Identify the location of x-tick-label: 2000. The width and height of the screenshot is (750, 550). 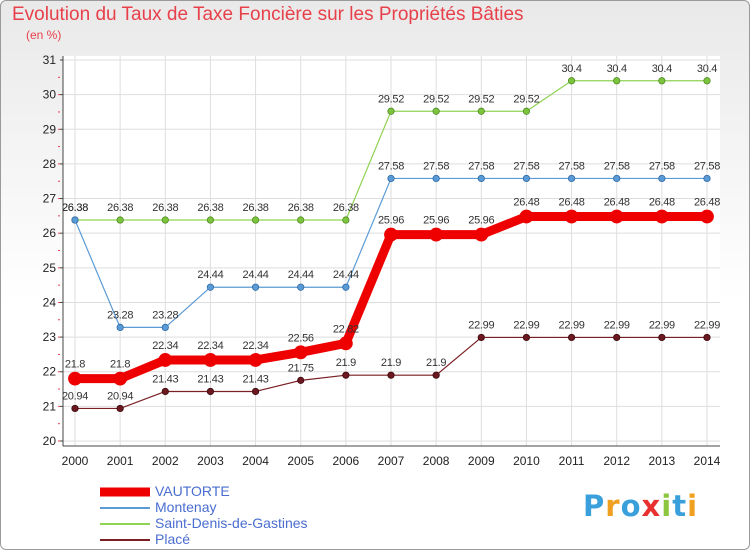
(75, 461).